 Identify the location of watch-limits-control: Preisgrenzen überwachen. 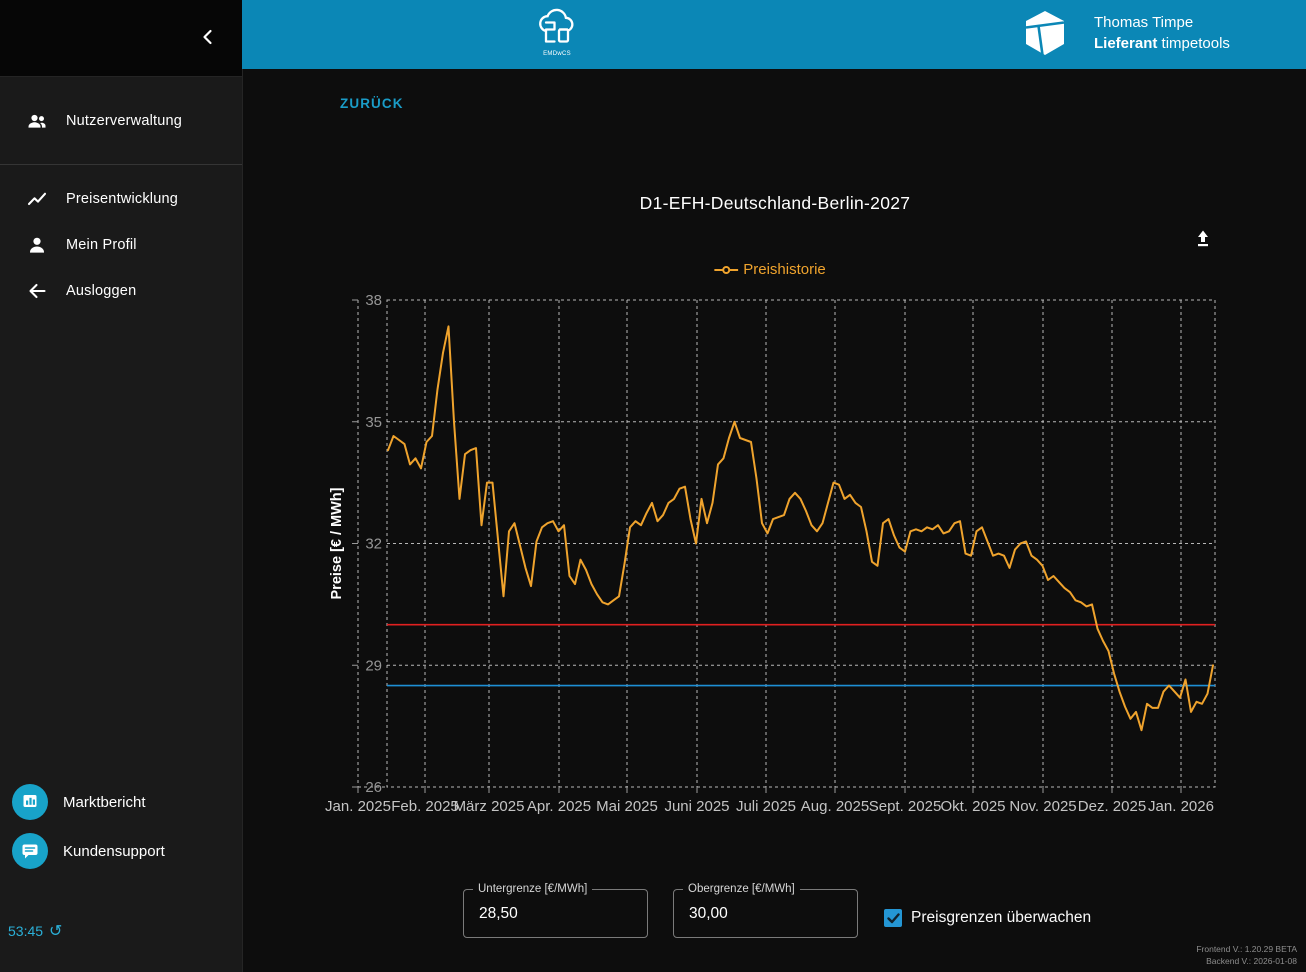
(987, 918).